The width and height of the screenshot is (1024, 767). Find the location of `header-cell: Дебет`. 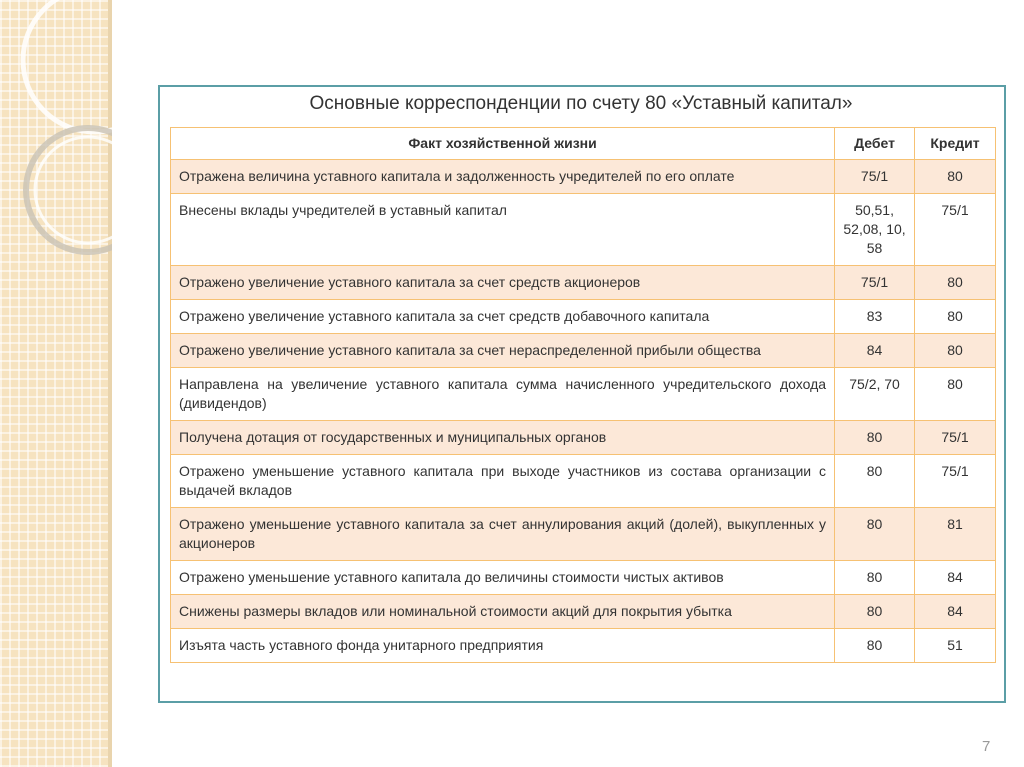

header-cell: Дебет is located at coordinates (875, 143).